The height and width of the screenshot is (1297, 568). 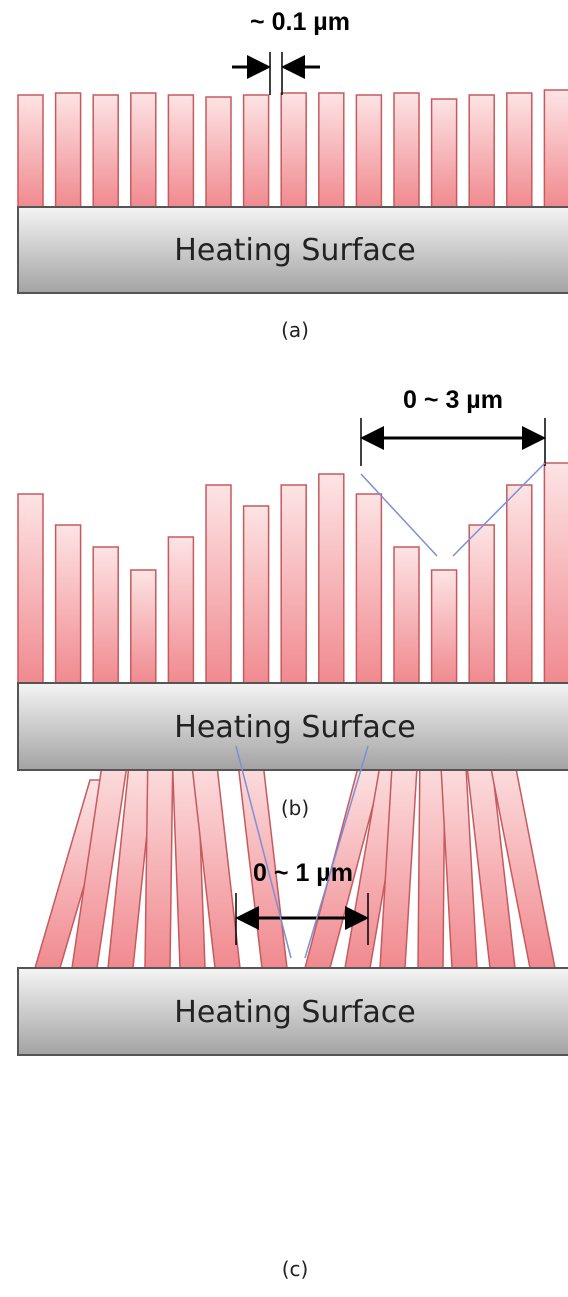 I want to click on caption: (b), so click(x=295, y=808).